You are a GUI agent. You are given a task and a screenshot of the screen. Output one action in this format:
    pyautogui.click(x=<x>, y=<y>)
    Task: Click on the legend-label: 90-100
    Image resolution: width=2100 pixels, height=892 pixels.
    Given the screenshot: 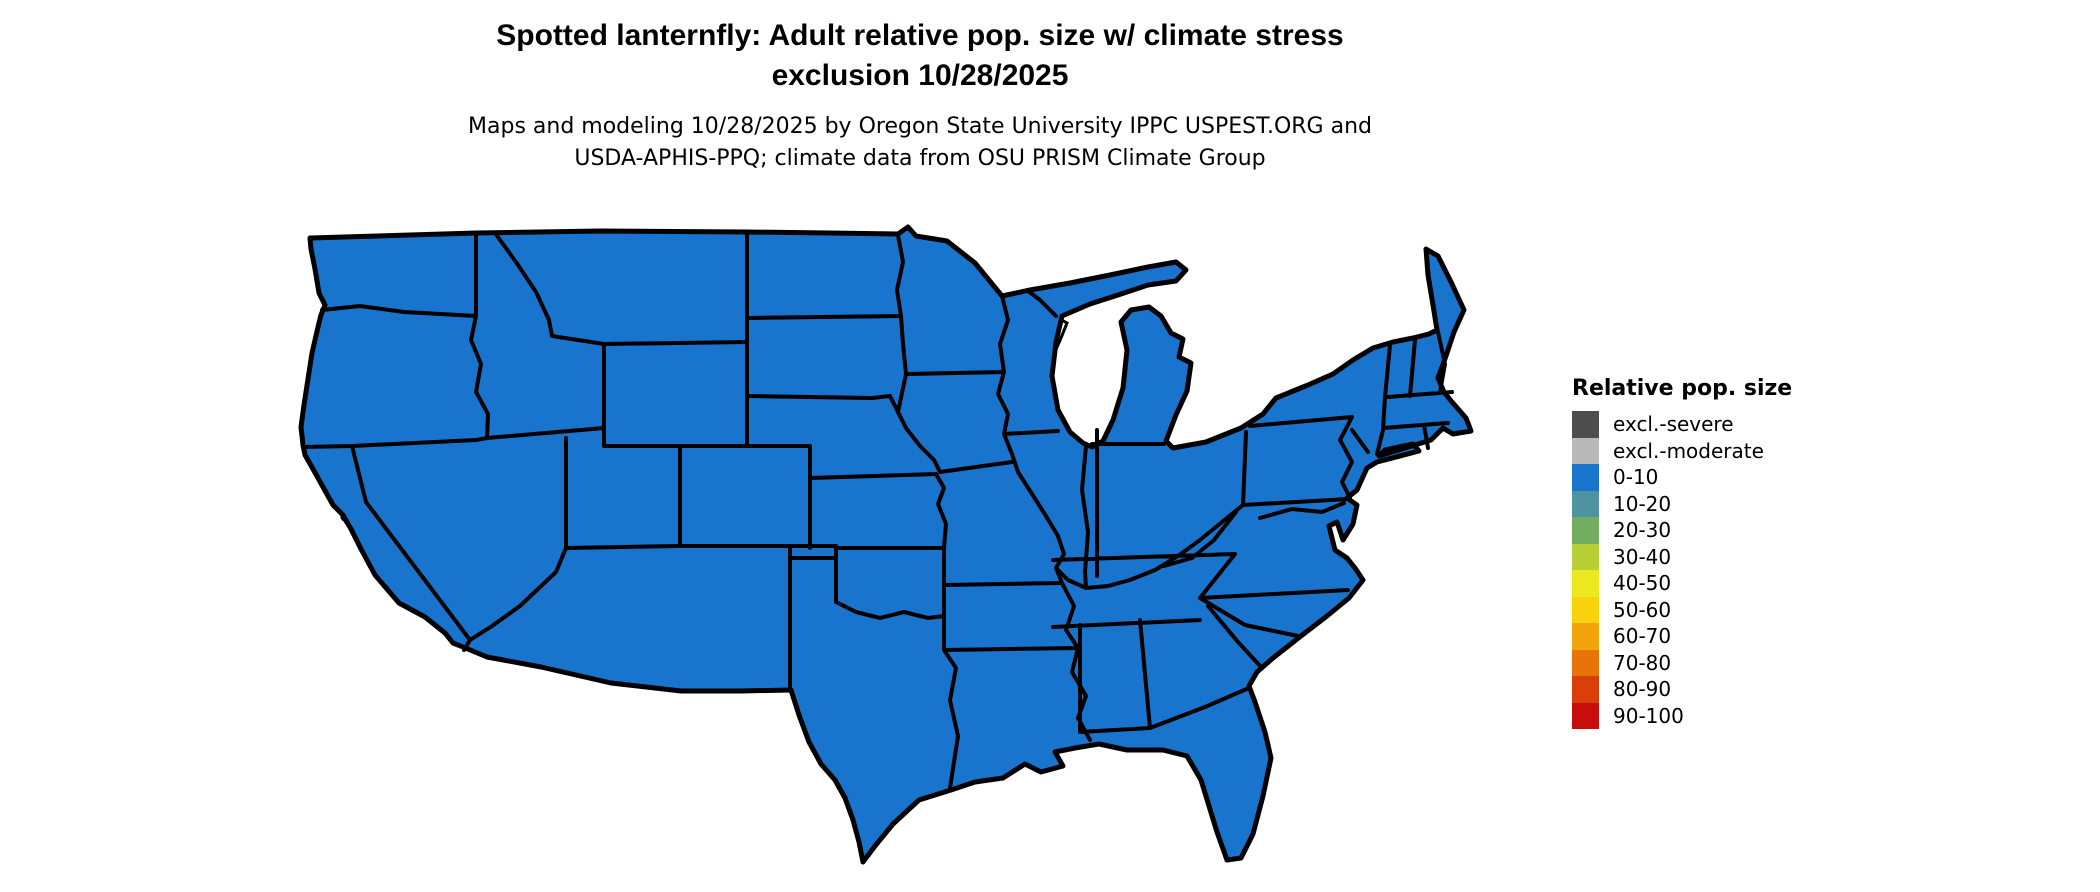 What is the action you would take?
    pyautogui.click(x=1648, y=715)
    